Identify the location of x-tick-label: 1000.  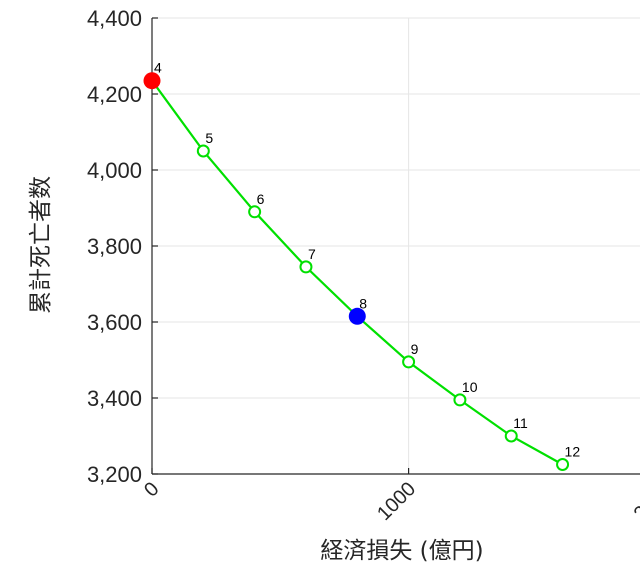
(396, 501).